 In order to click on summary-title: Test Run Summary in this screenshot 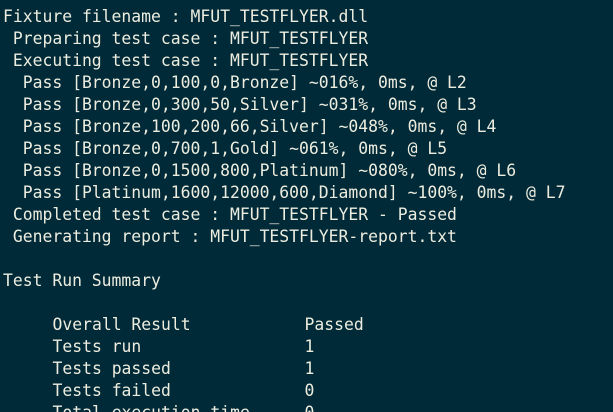, I will do `click(82, 280)`.